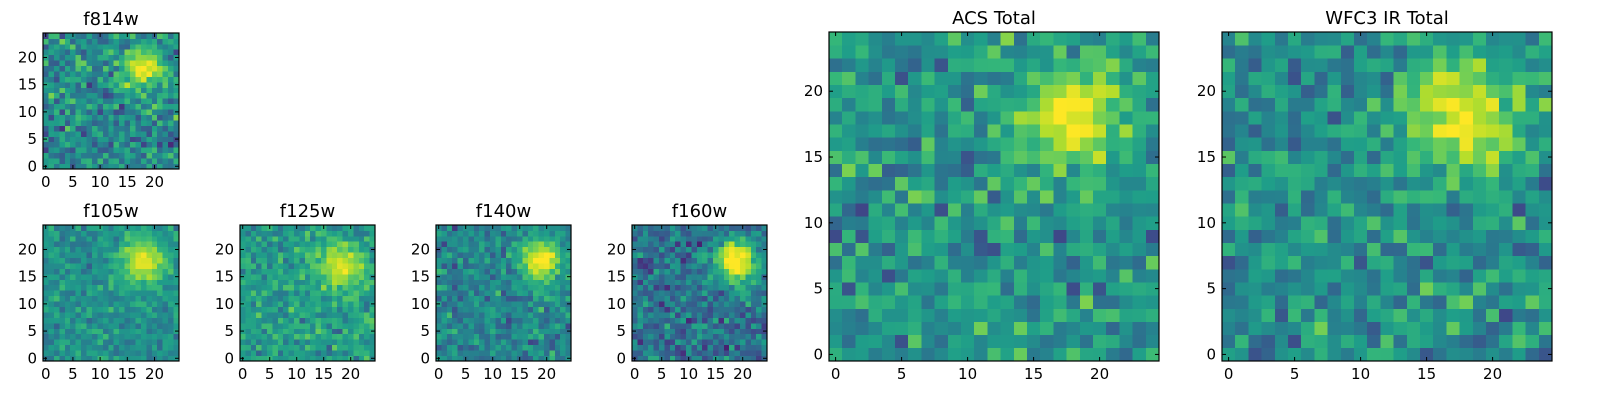 The image size is (1600, 400). What do you see at coordinates (994, 18) in the screenshot?
I see `panel-title-acs: ACS Total` at bounding box center [994, 18].